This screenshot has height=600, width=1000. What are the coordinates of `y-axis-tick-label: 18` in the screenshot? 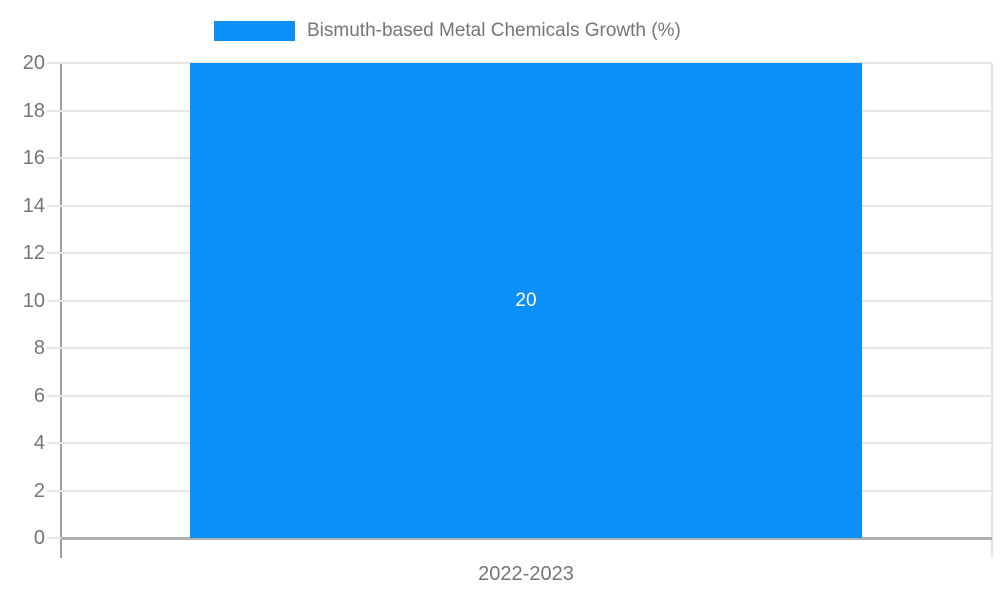 It's located at (33, 110).